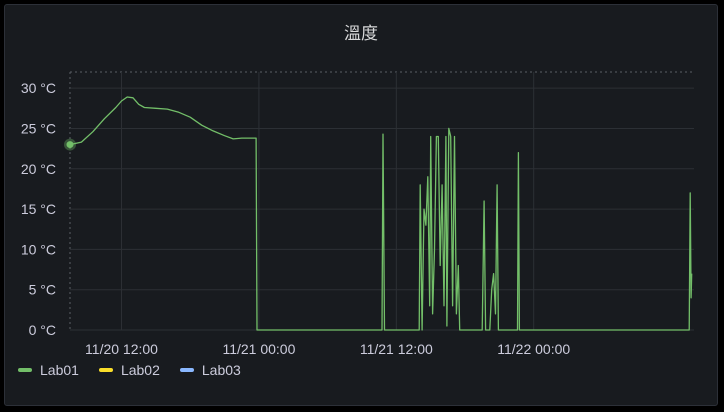  What do you see at coordinates (396, 349) in the screenshot?
I see `x-tick-label: 11/21 12:00` at bounding box center [396, 349].